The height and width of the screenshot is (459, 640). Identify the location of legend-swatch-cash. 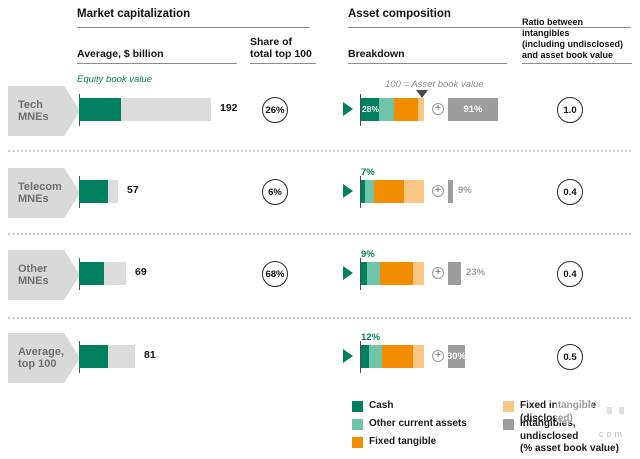
(357, 406).